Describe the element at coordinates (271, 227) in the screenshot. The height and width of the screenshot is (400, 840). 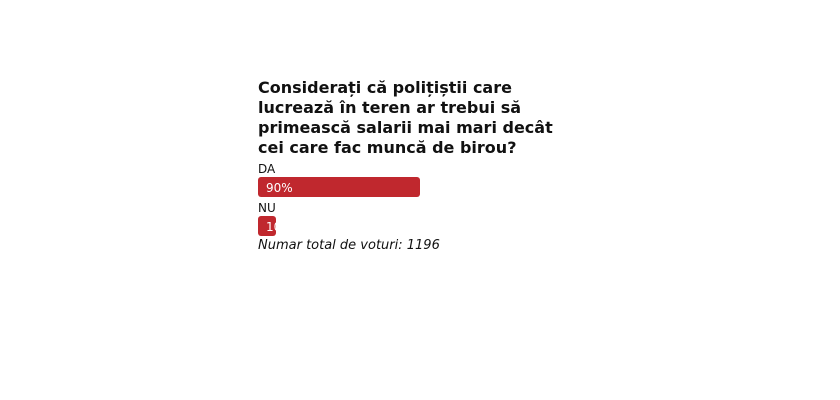
I see `result-percent: 10%` at that location.